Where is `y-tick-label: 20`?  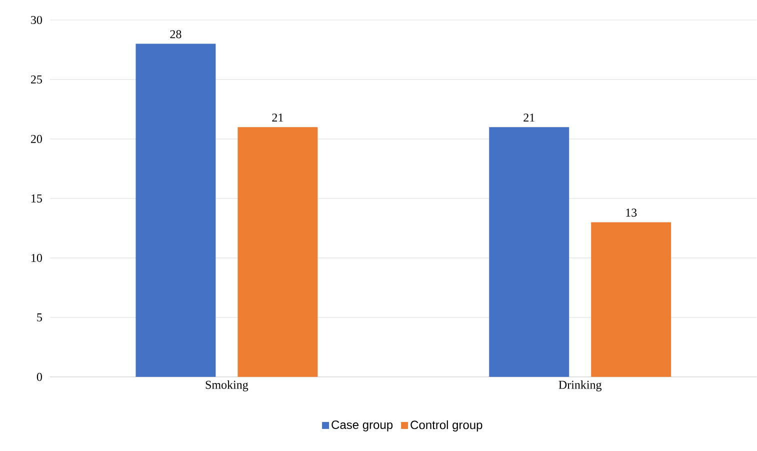 y-tick-label: 20 is located at coordinates (36, 139).